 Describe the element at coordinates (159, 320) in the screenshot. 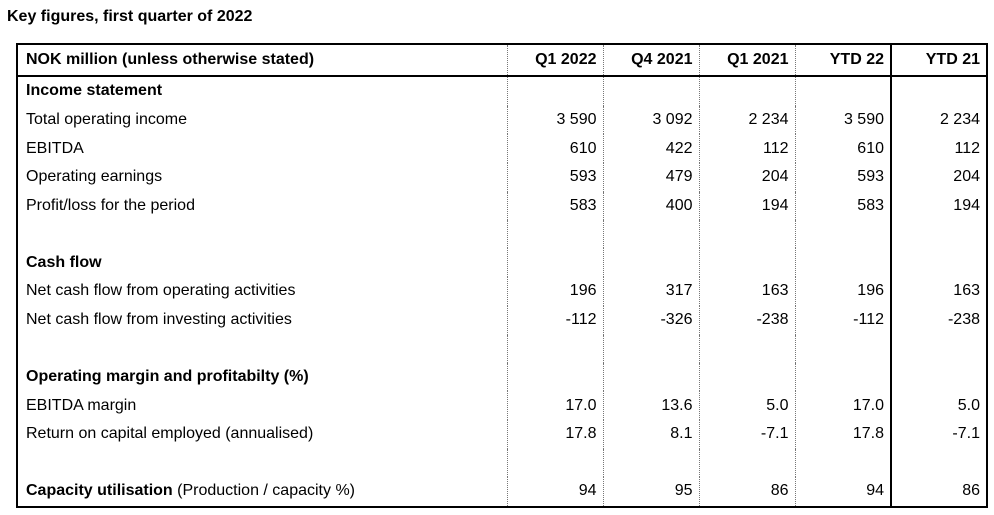

I see `row-label: Net cash flow from investing activities` at that location.